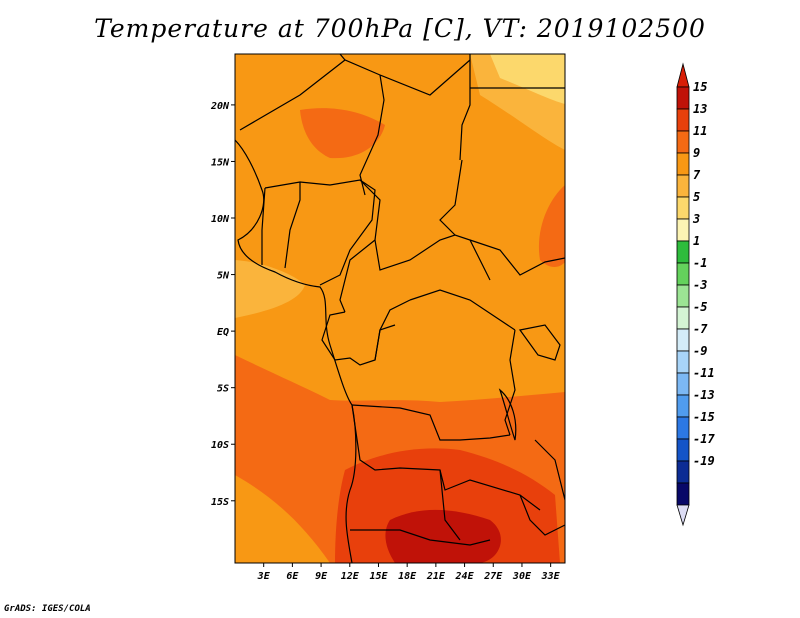  What do you see at coordinates (465, 576) in the screenshot?
I see `lon-tick-label: 24E` at bounding box center [465, 576].